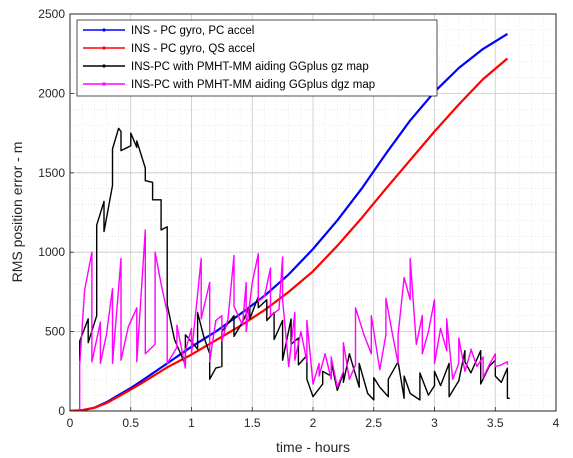 This screenshot has width=573, height=458. Describe the element at coordinates (130, 423) in the screenshot. I see `x-tick-label: 0.5` at that location.